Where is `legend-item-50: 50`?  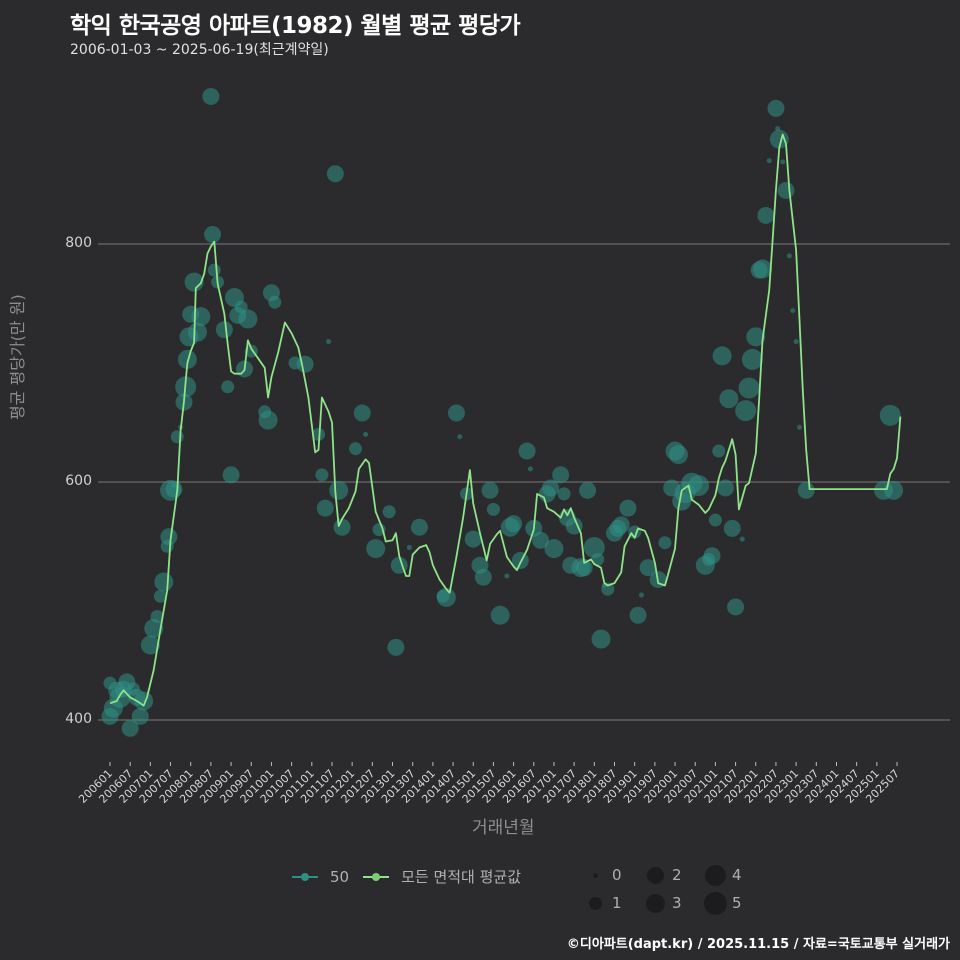
legend-item-50: 50 is located at coordinates (320, 877).